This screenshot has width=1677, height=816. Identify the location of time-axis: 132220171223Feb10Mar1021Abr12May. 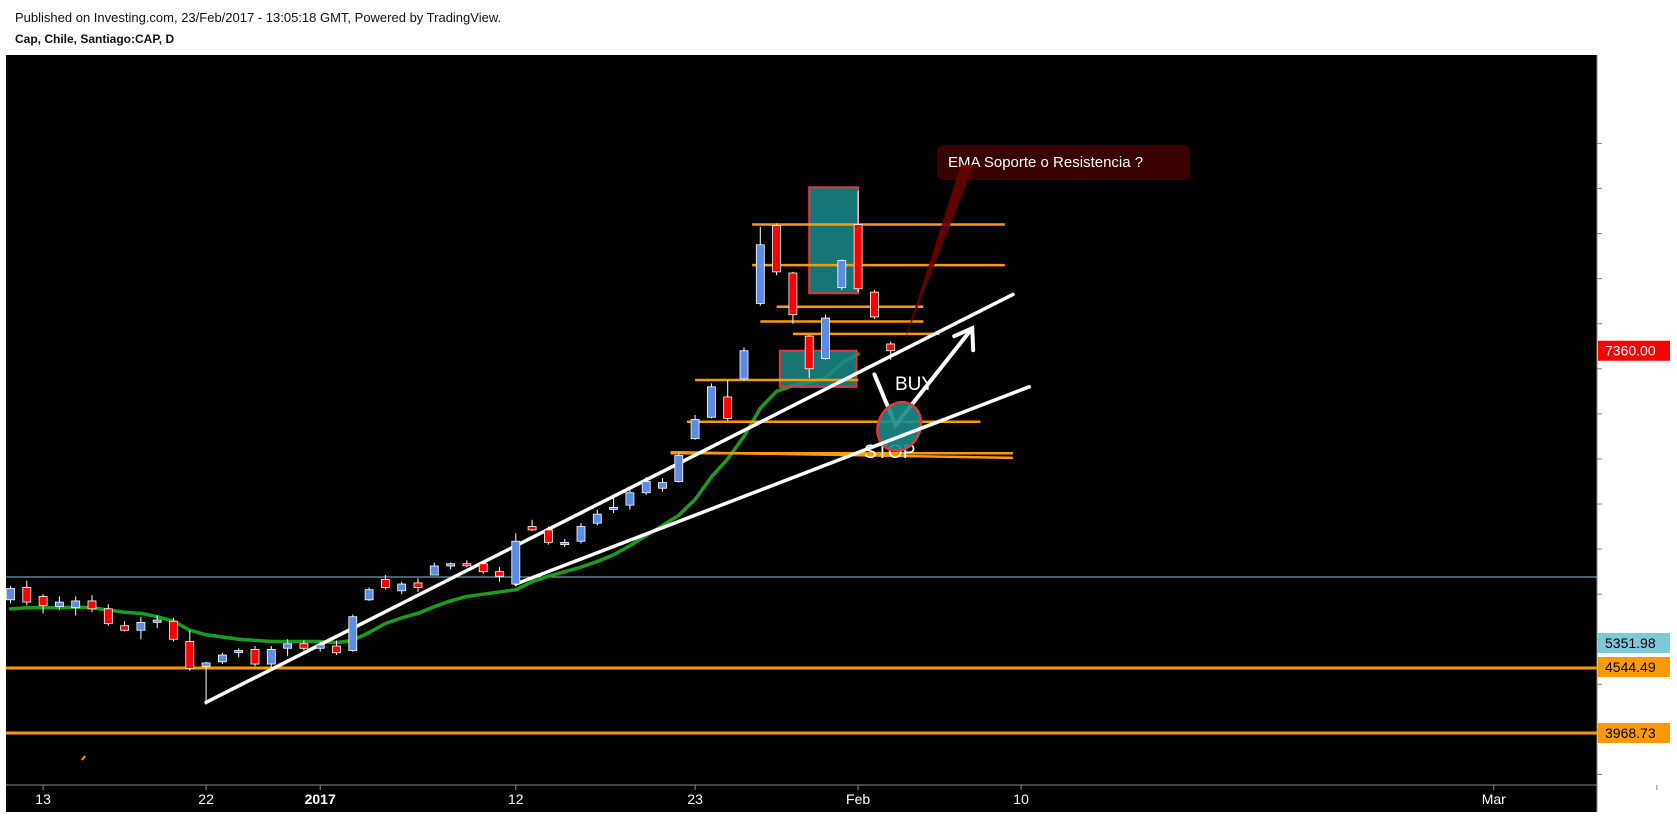
(856, 796).